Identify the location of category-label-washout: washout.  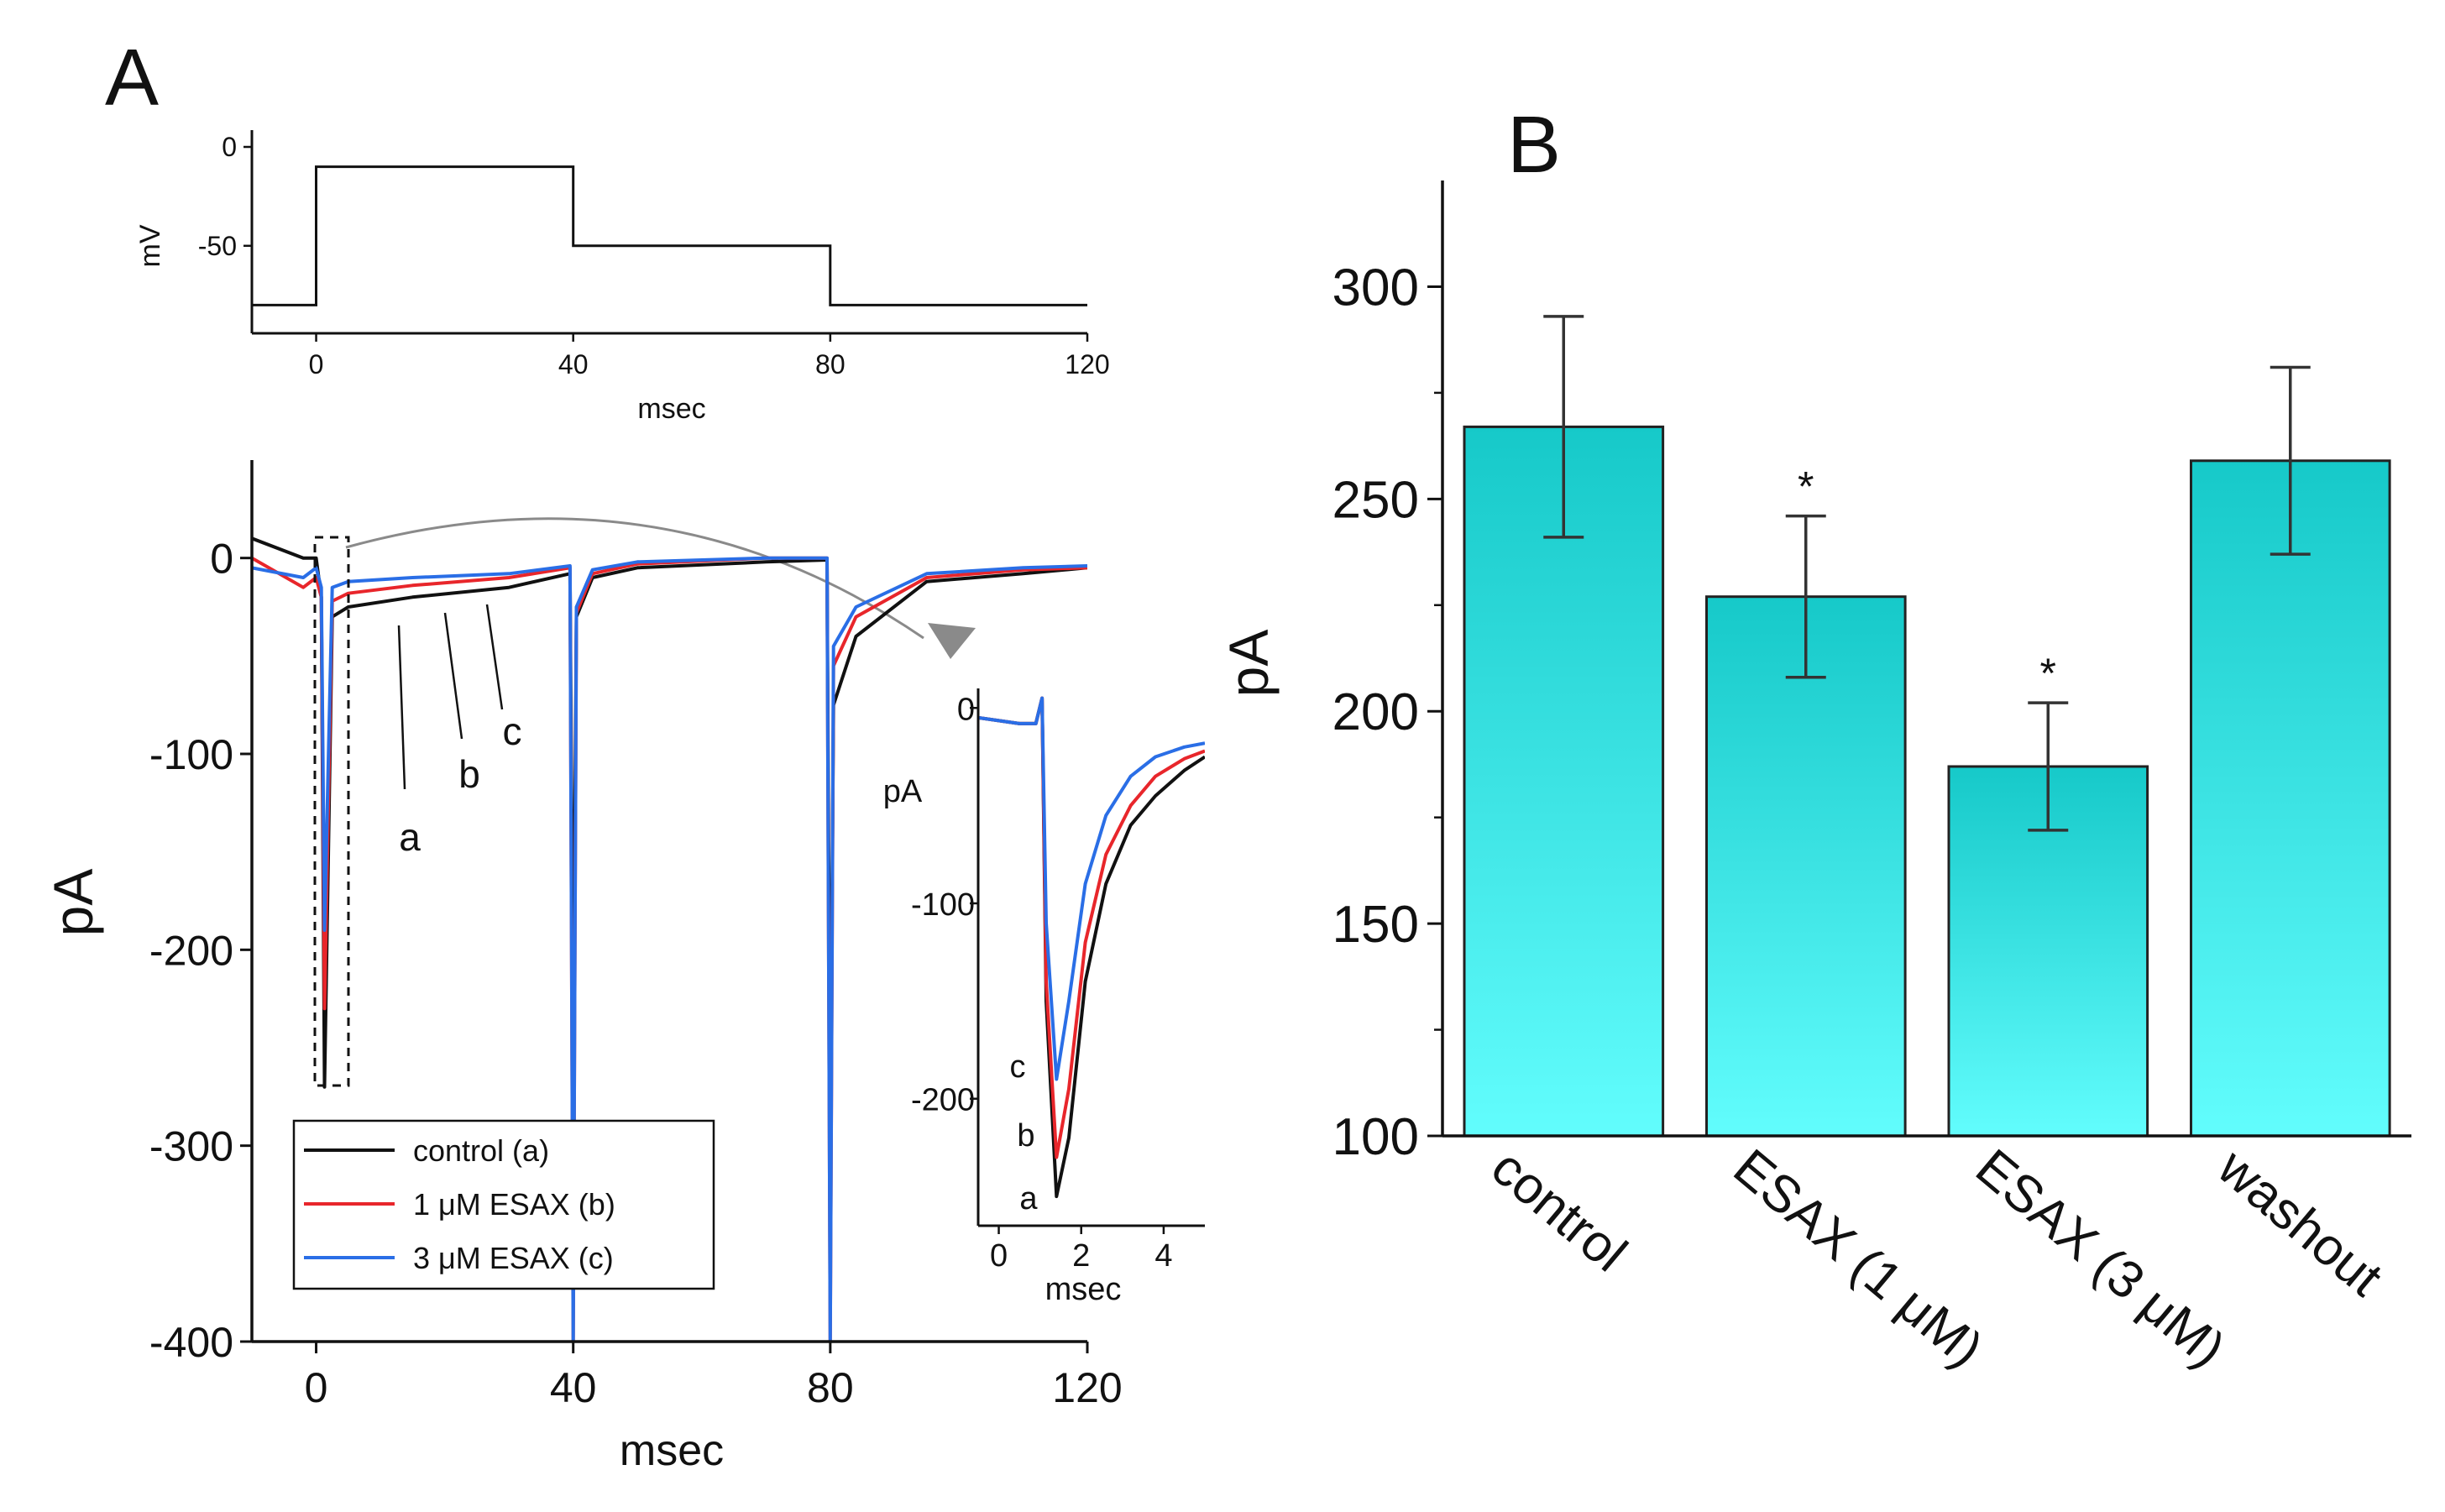
(2300, 1222).